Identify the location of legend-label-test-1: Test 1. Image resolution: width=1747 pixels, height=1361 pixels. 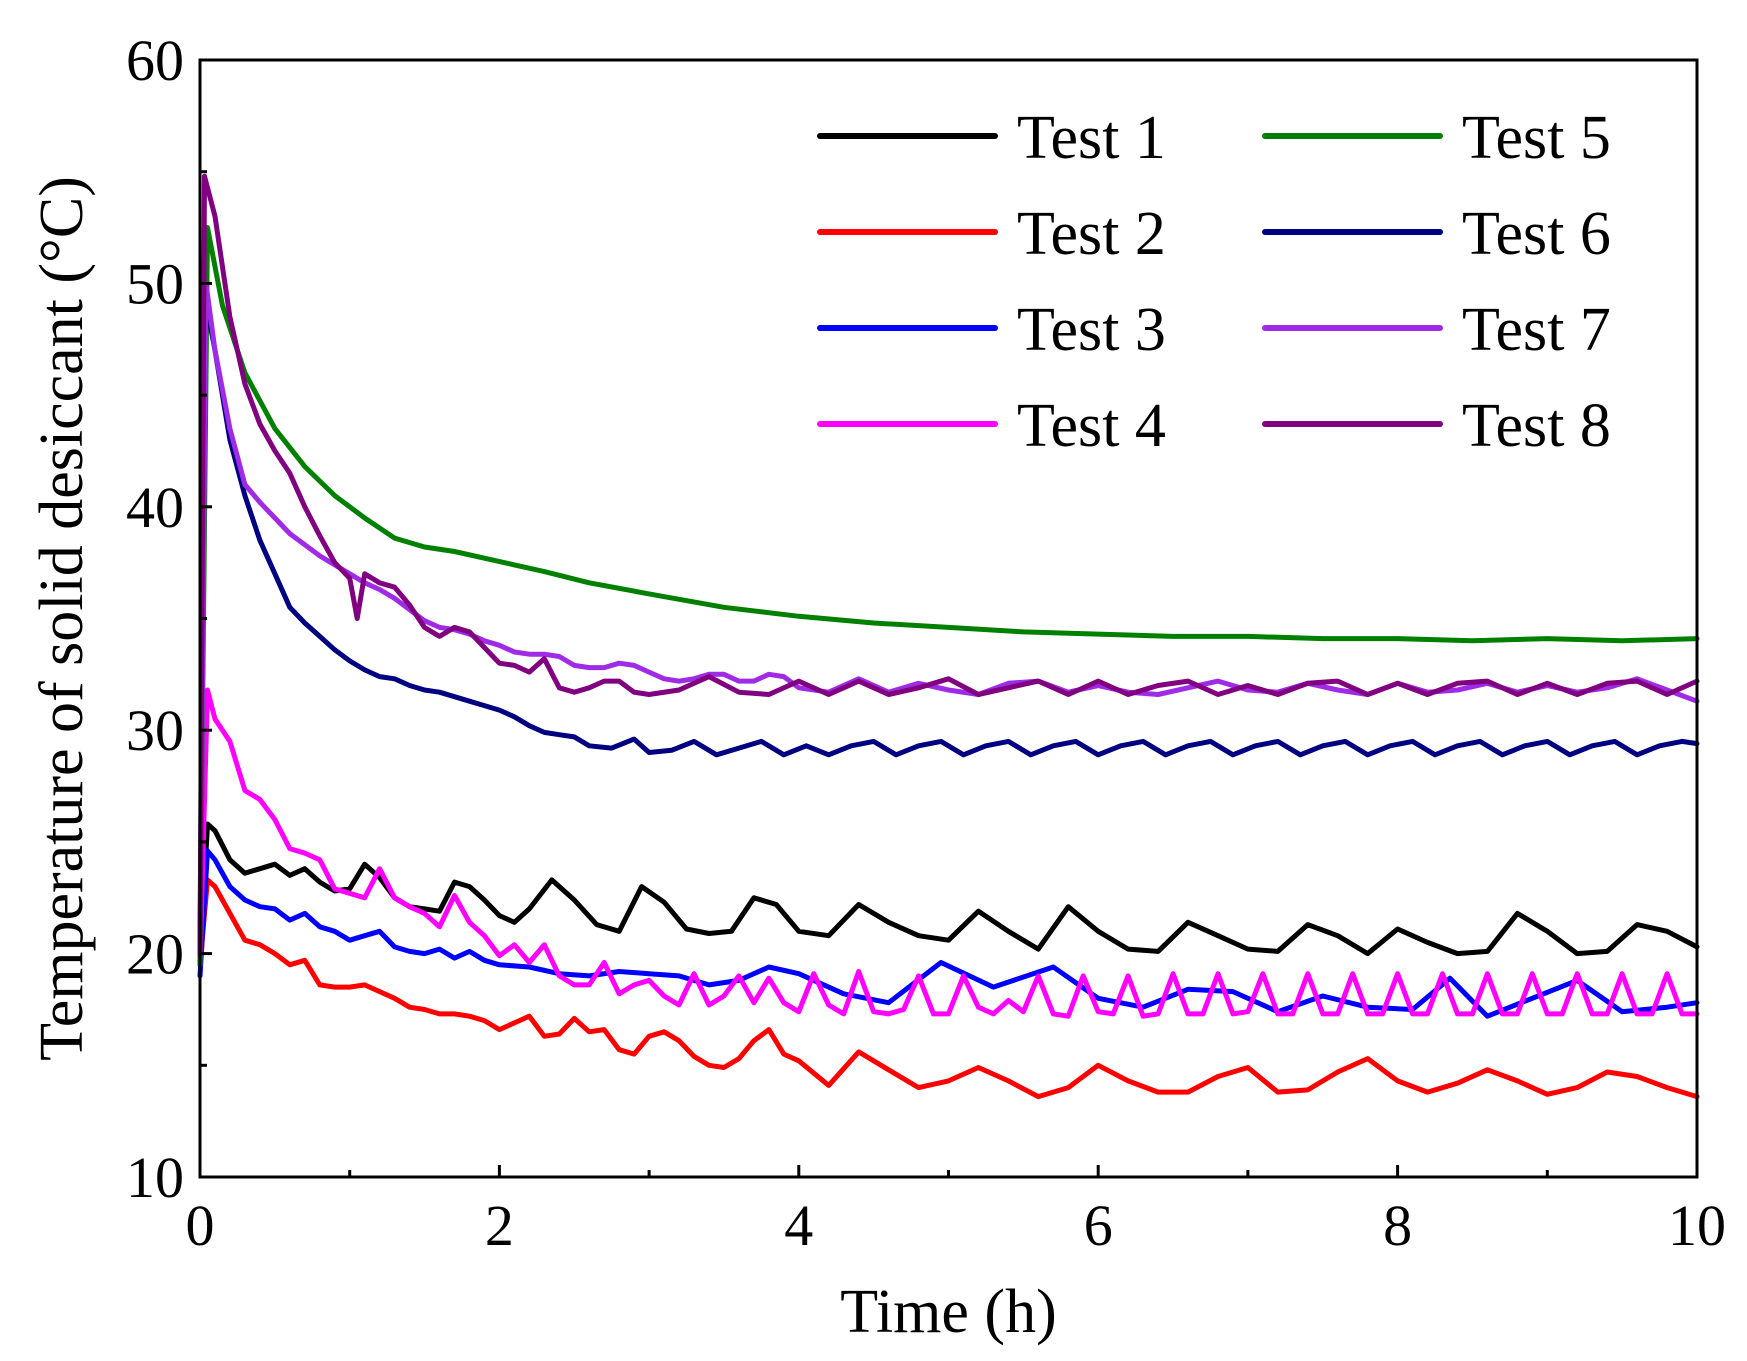
(1091, 138).